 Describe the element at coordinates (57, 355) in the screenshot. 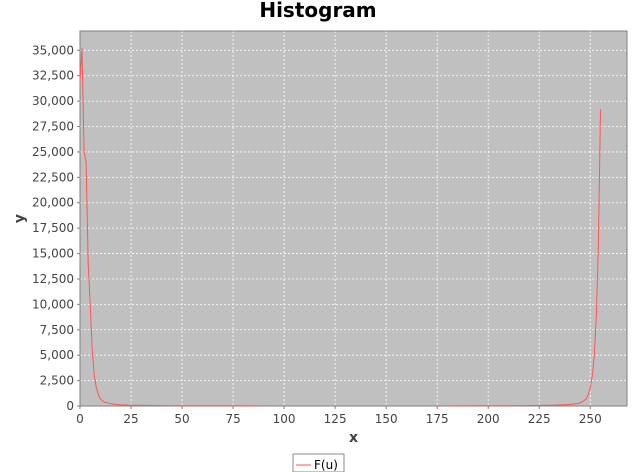

I see `y-tick-label-2: 5,000` at that location.